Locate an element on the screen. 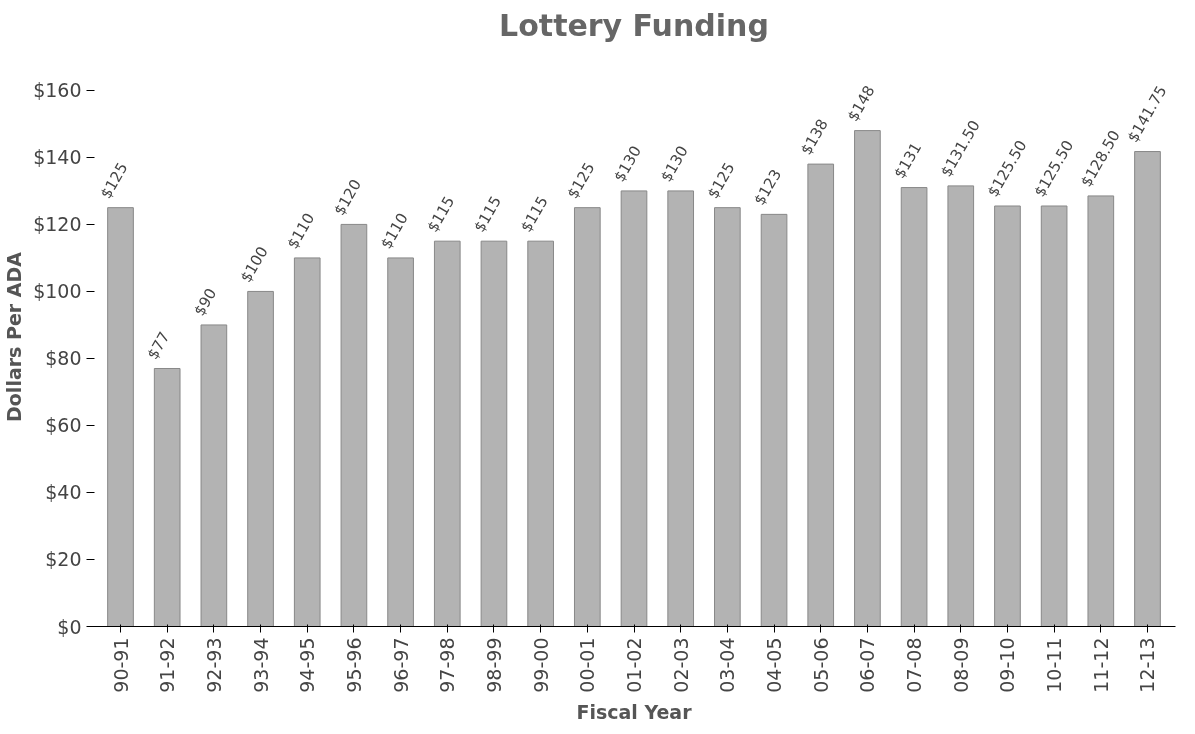 The width and height of the screenshot is (1195, 734). y-tick-label: $40 is located at coordinates (63, 492).